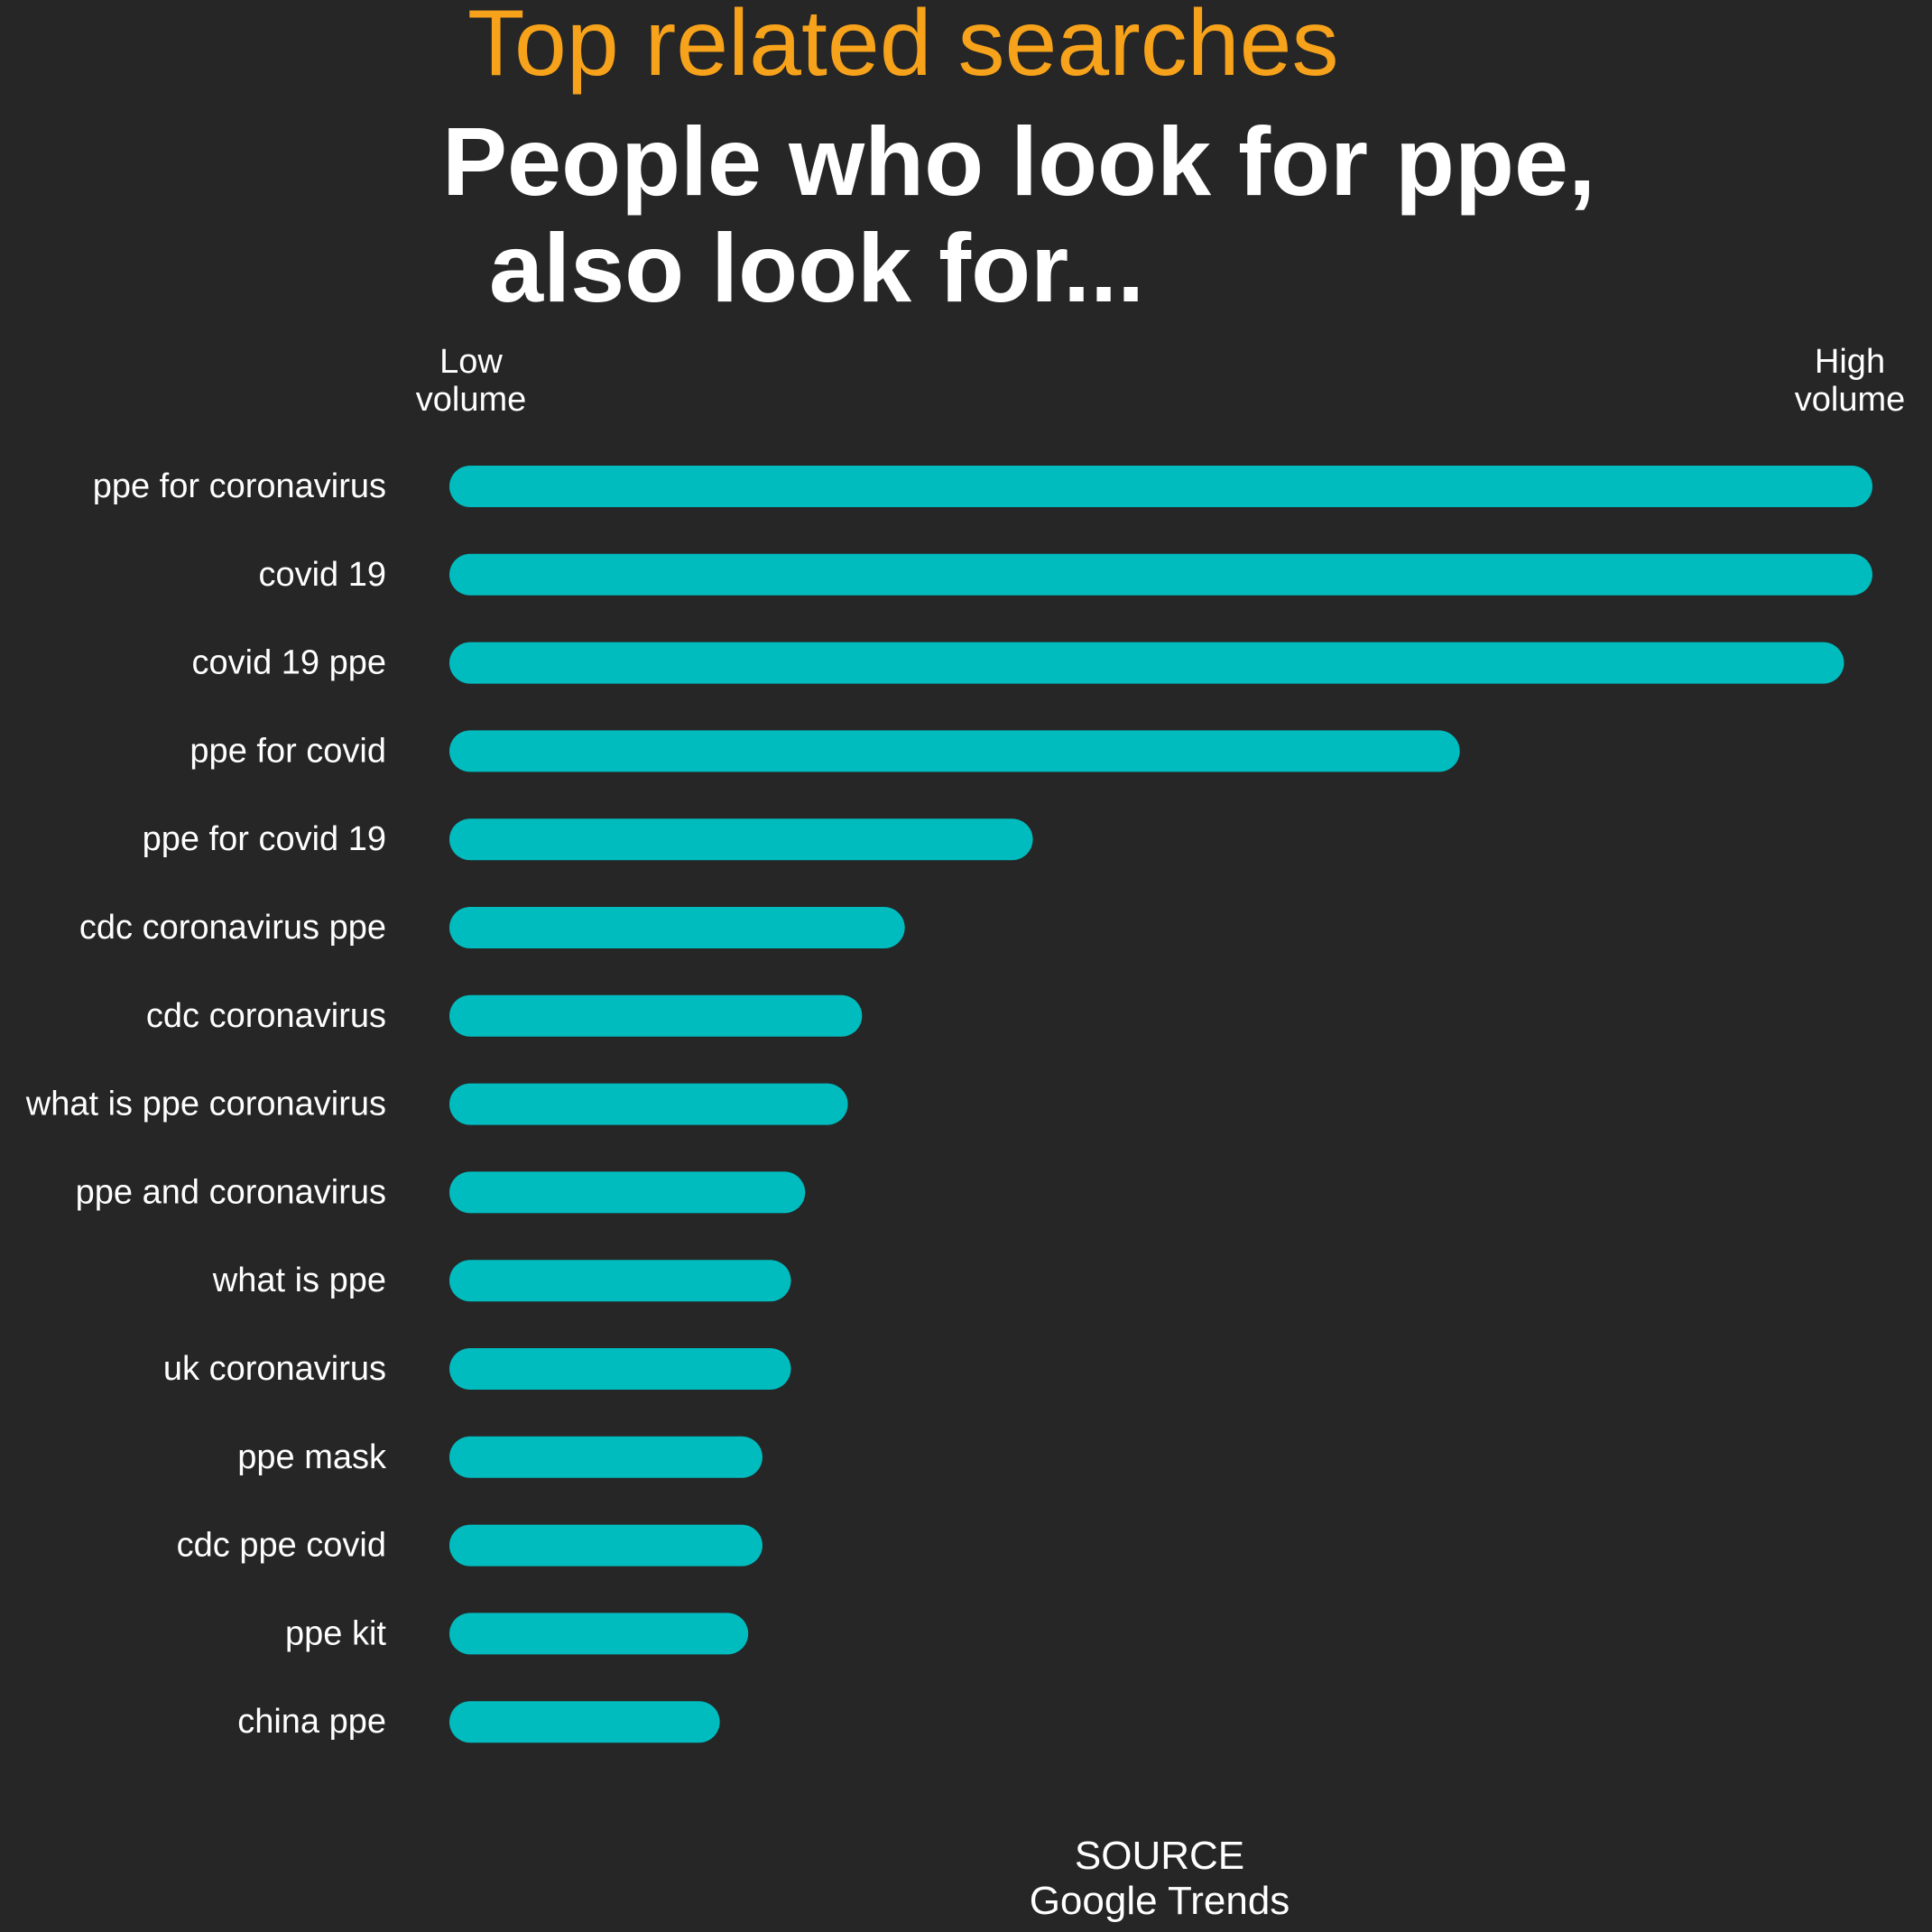  I want to click on category-label-14: china ppe, so click(311, 1722).